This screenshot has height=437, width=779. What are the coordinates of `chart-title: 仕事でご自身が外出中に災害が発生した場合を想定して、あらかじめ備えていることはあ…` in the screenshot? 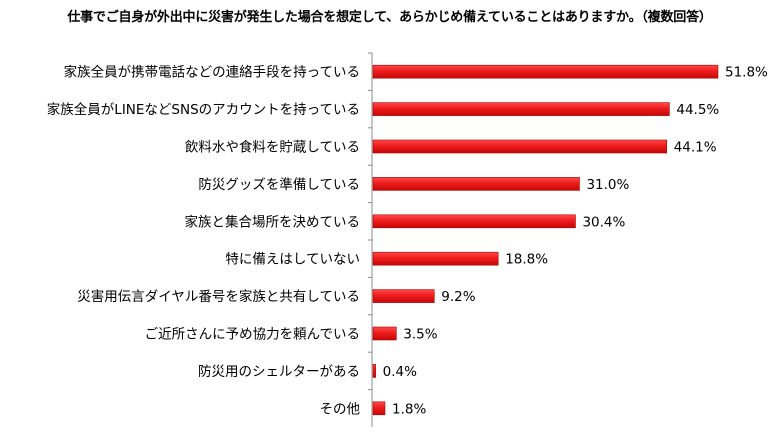 It's located at (389, 17).